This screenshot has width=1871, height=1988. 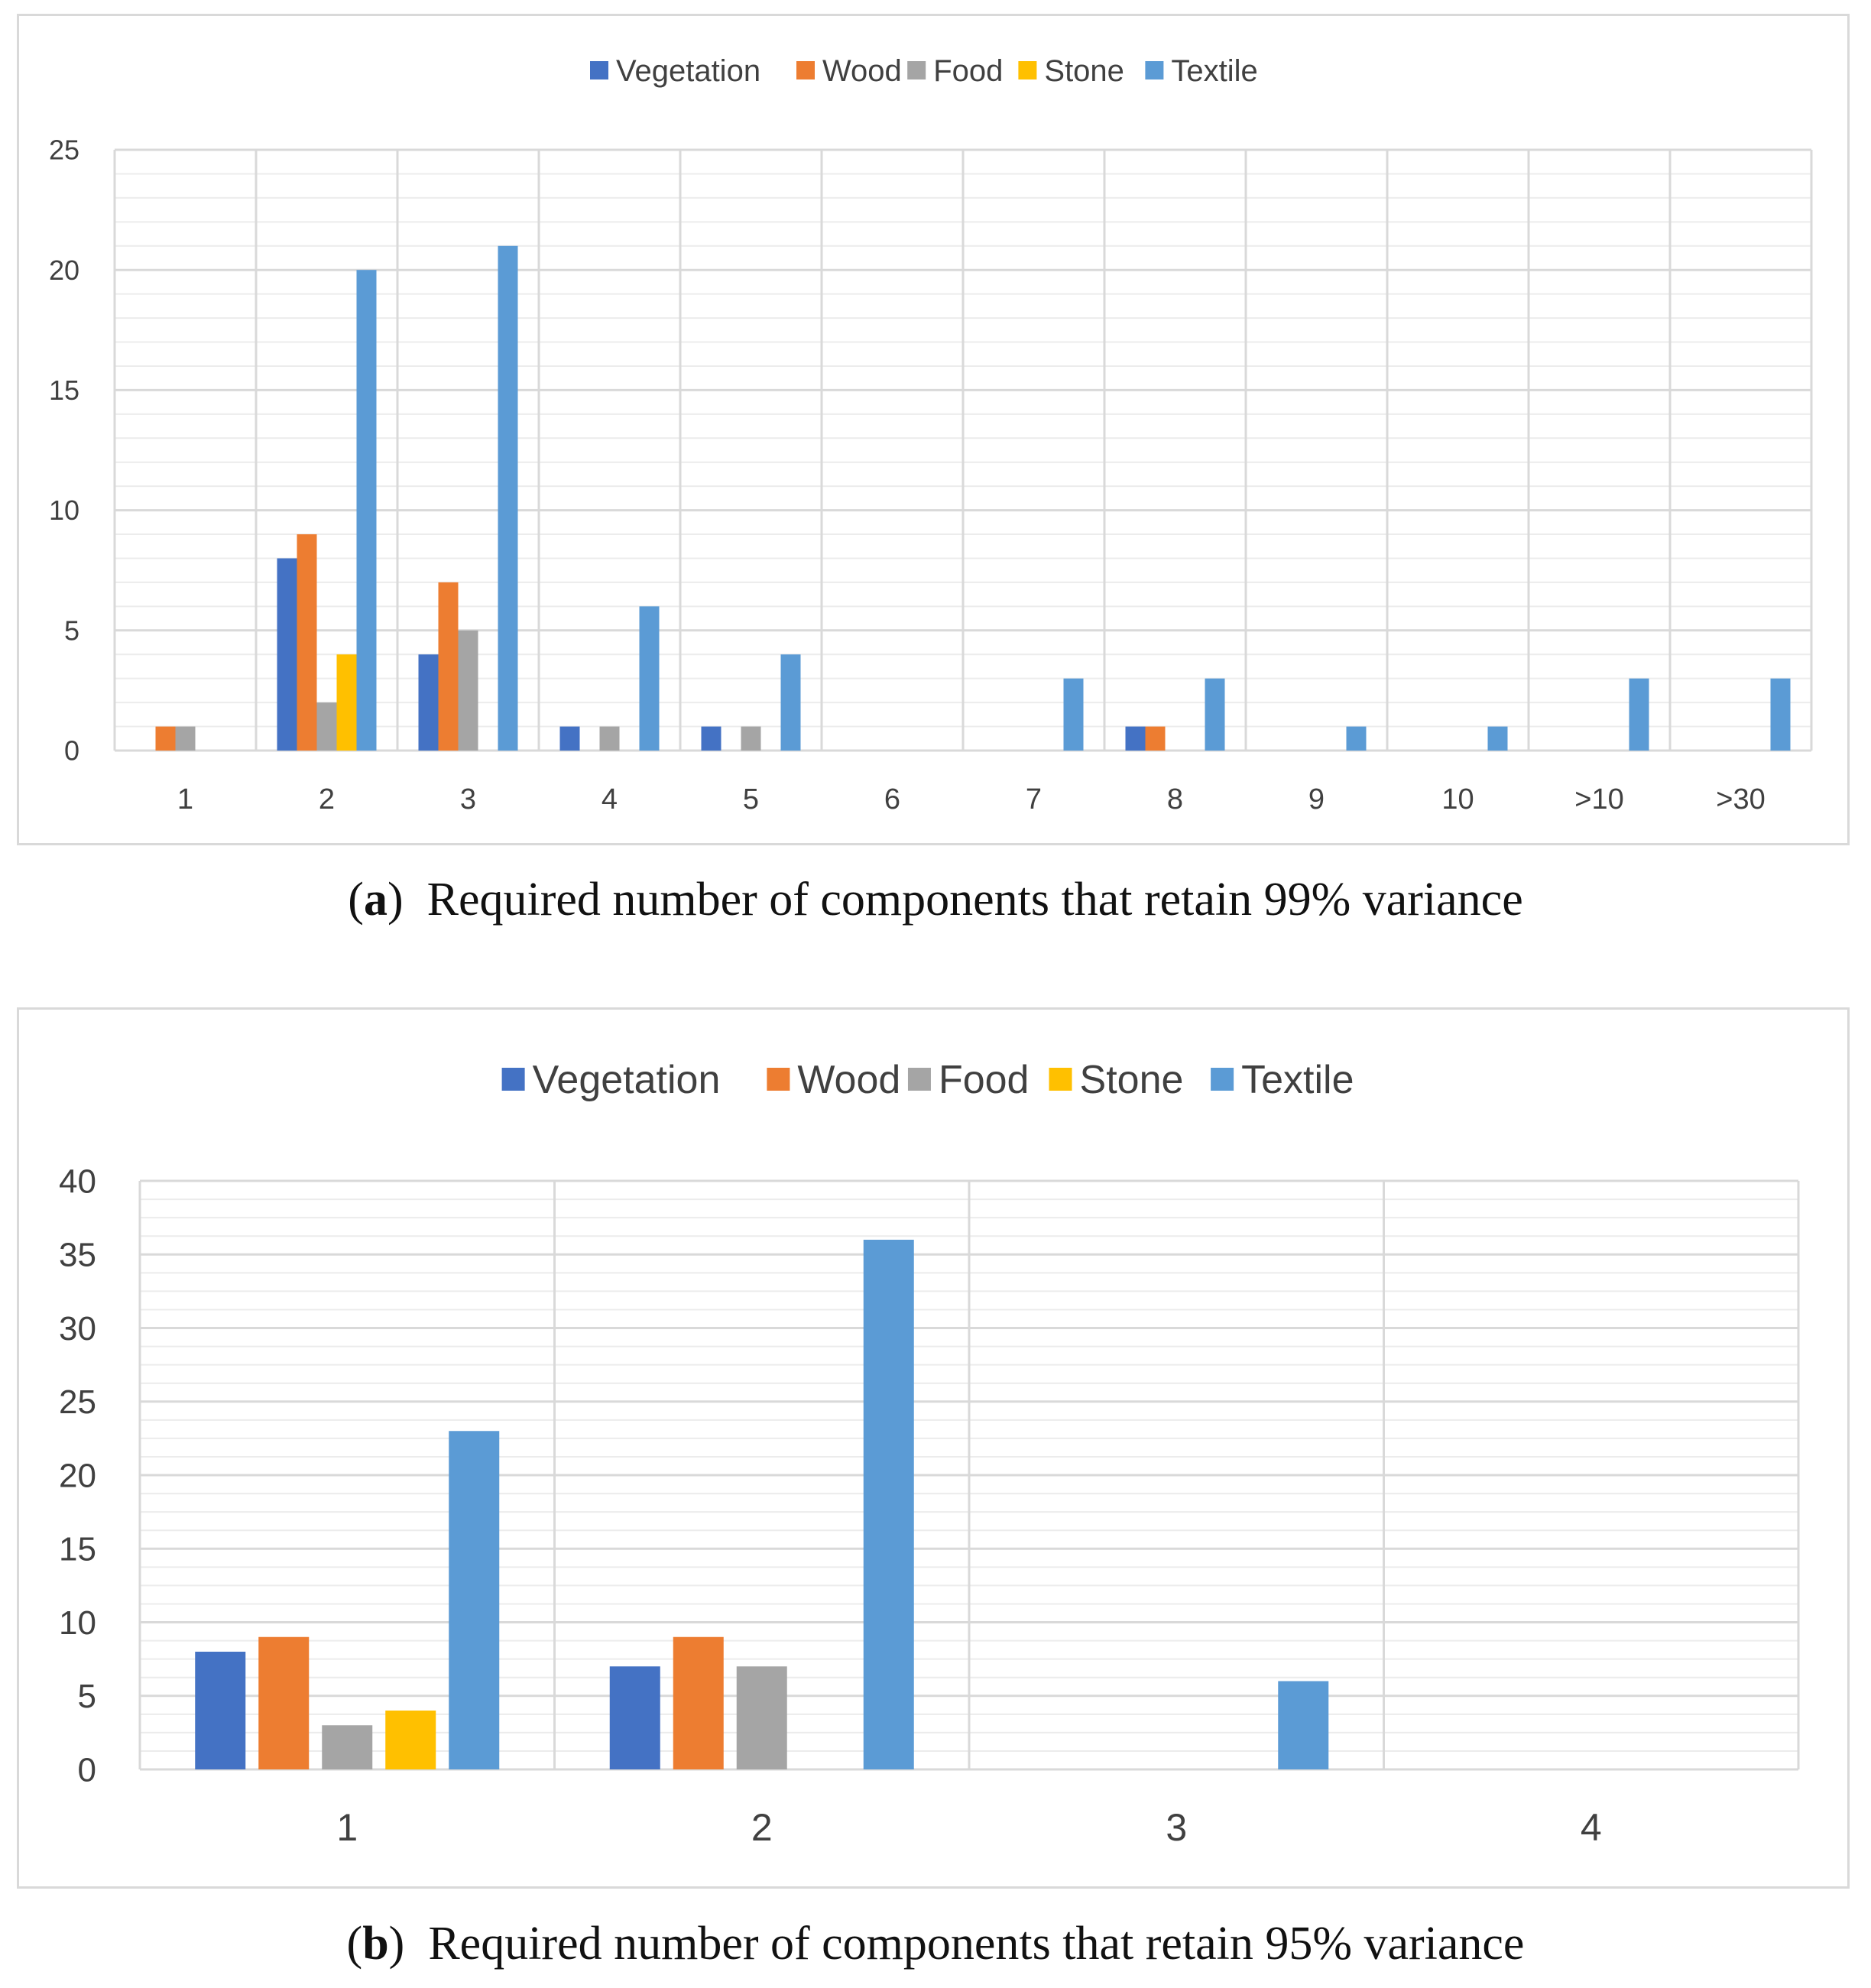 I want to click on chart-a-x-tick-label: 9, so click(x=1316, y=800).